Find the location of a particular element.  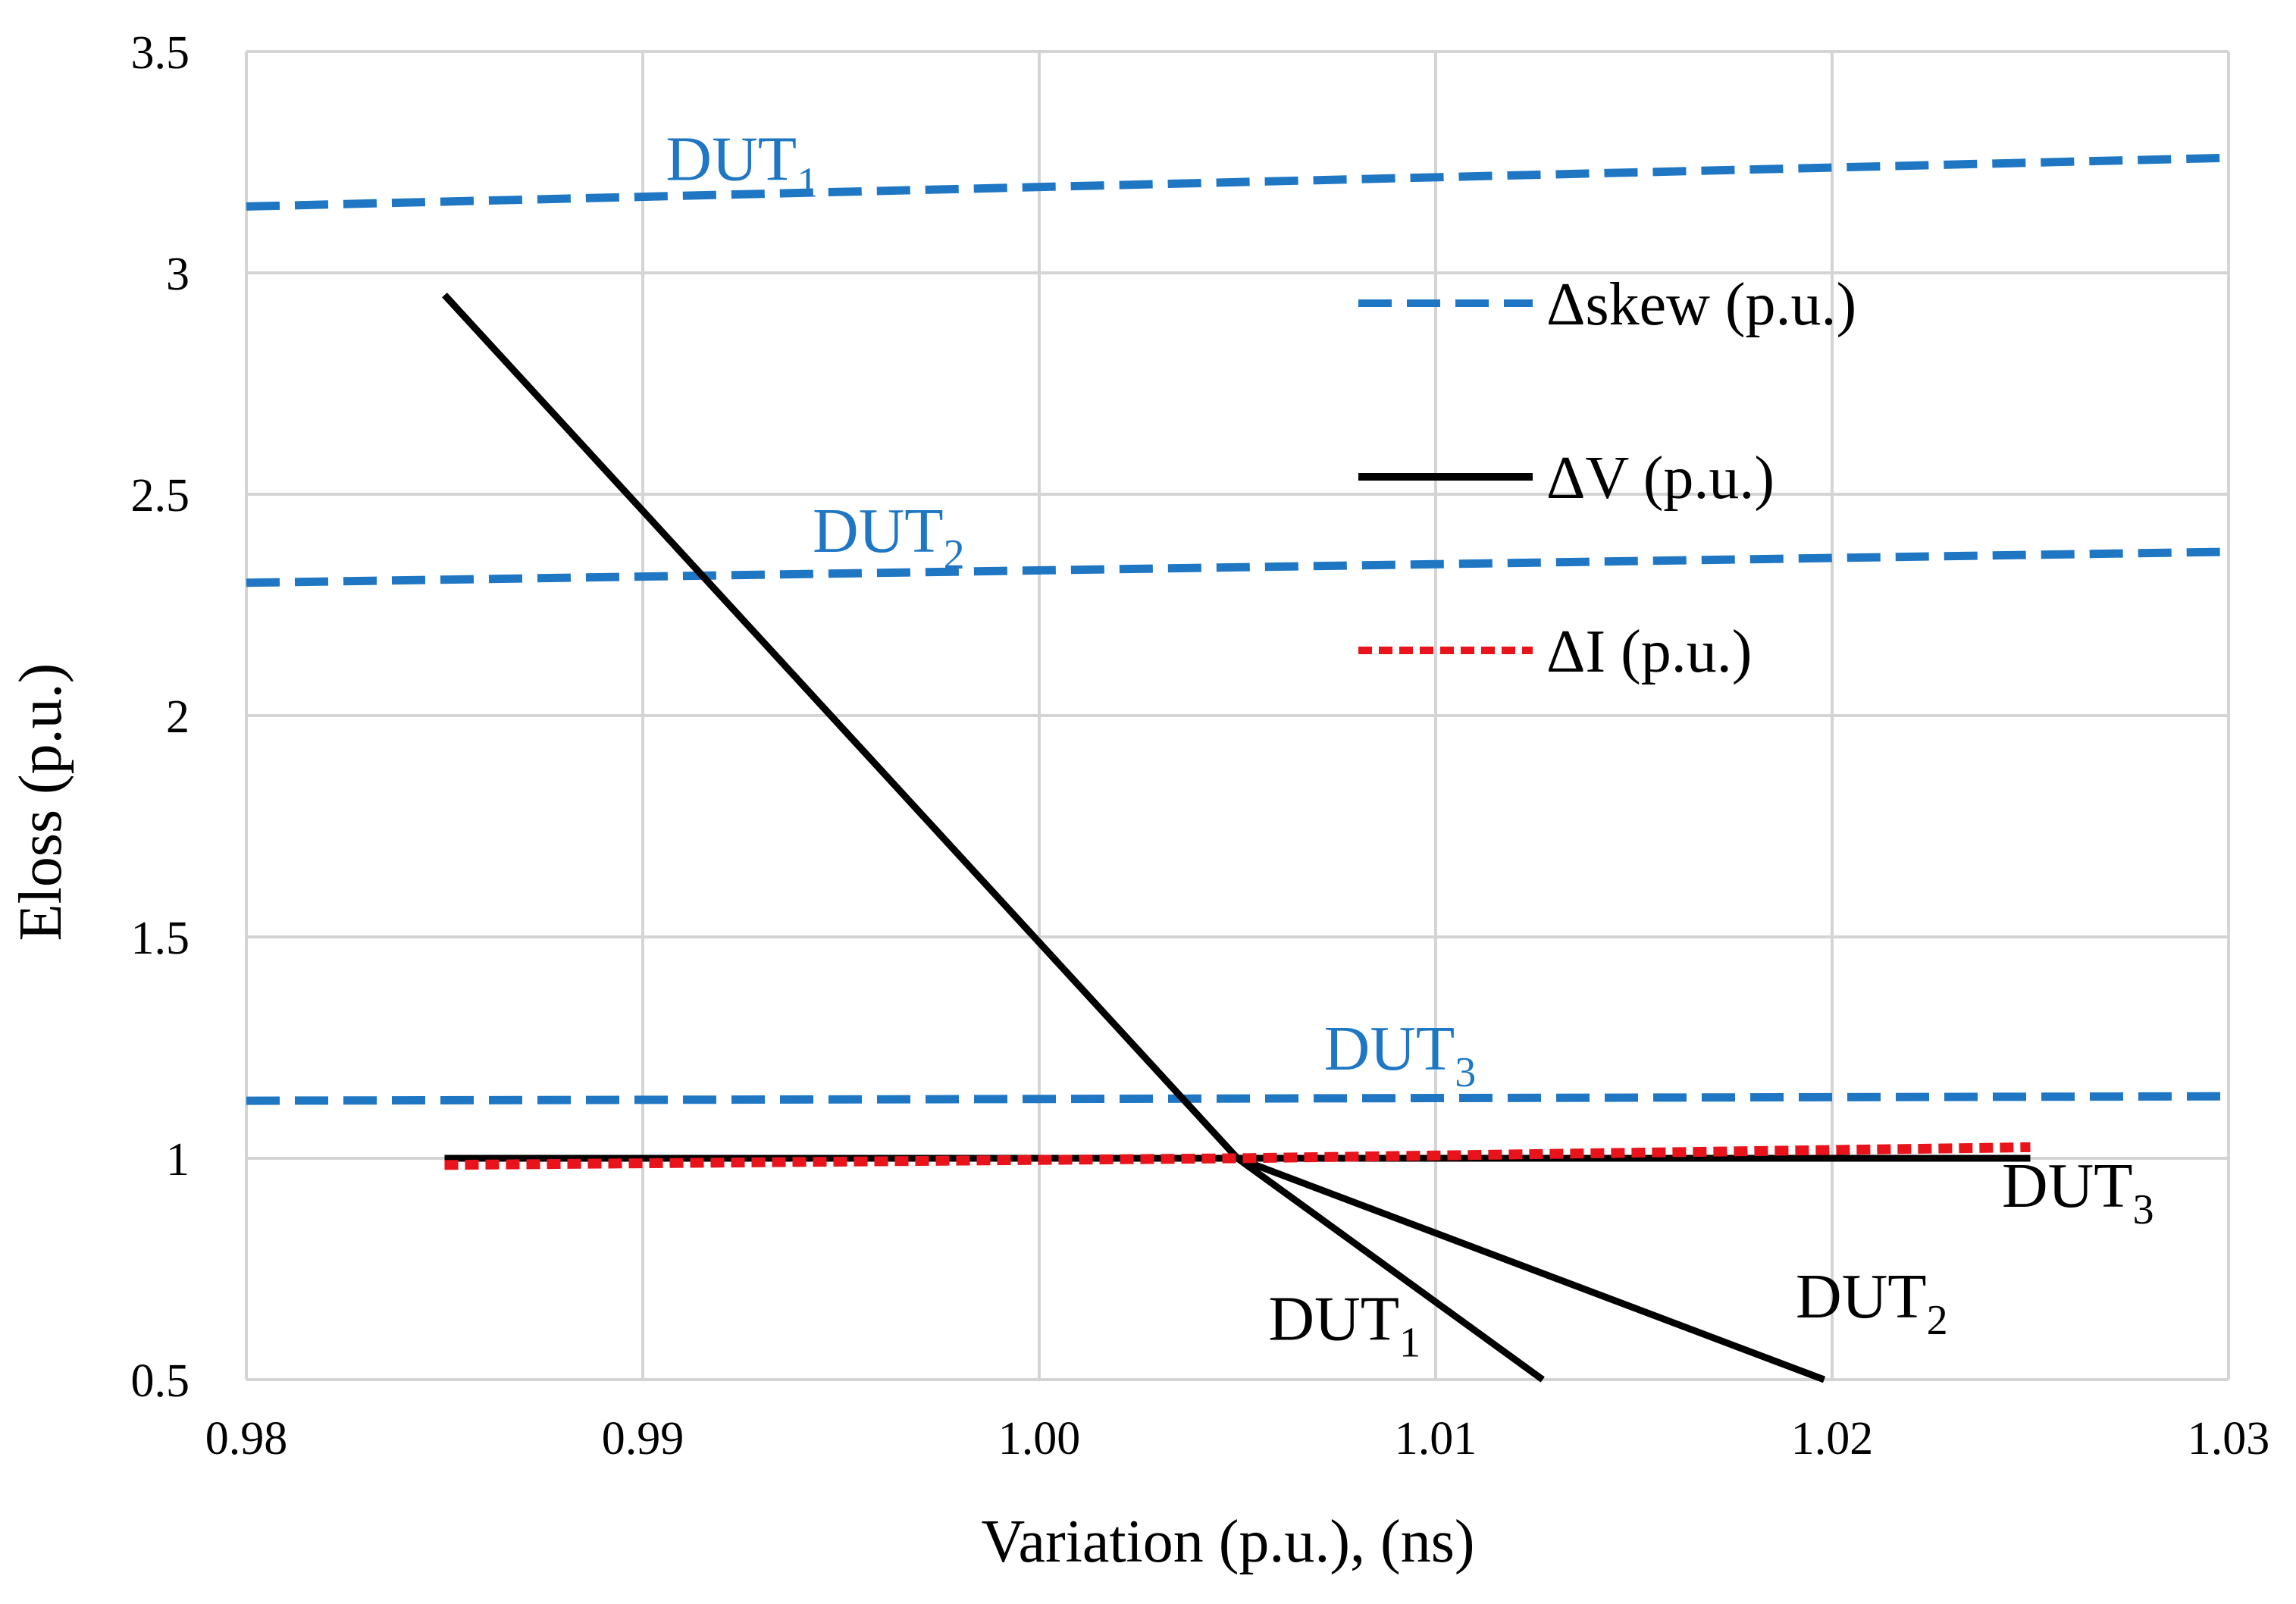

legend-label-v: ΔV (p.u.) is located at coordinates (1660, 478).